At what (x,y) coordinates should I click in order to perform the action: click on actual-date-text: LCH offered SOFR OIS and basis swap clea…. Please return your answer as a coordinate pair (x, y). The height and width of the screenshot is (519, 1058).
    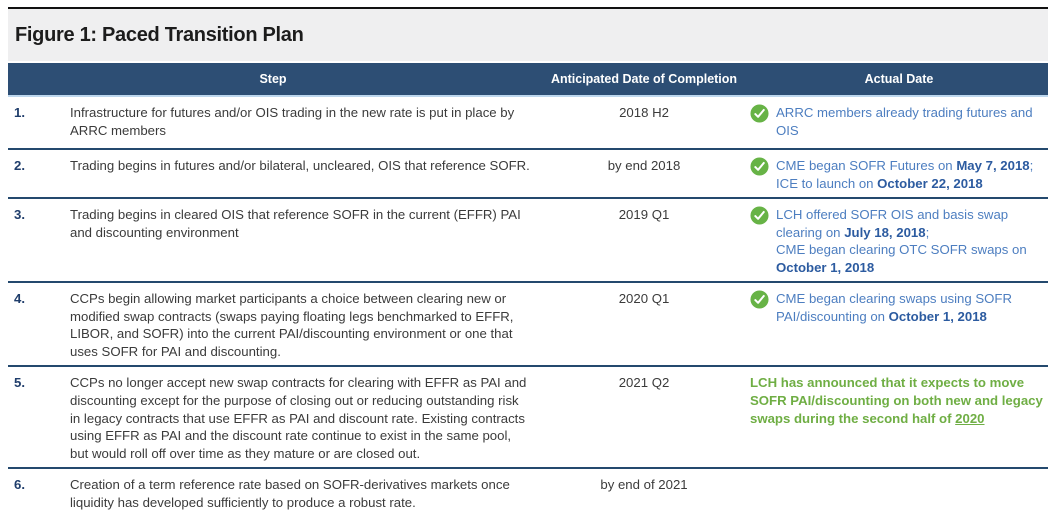
    Looking at the image, I should click on (910, 241).